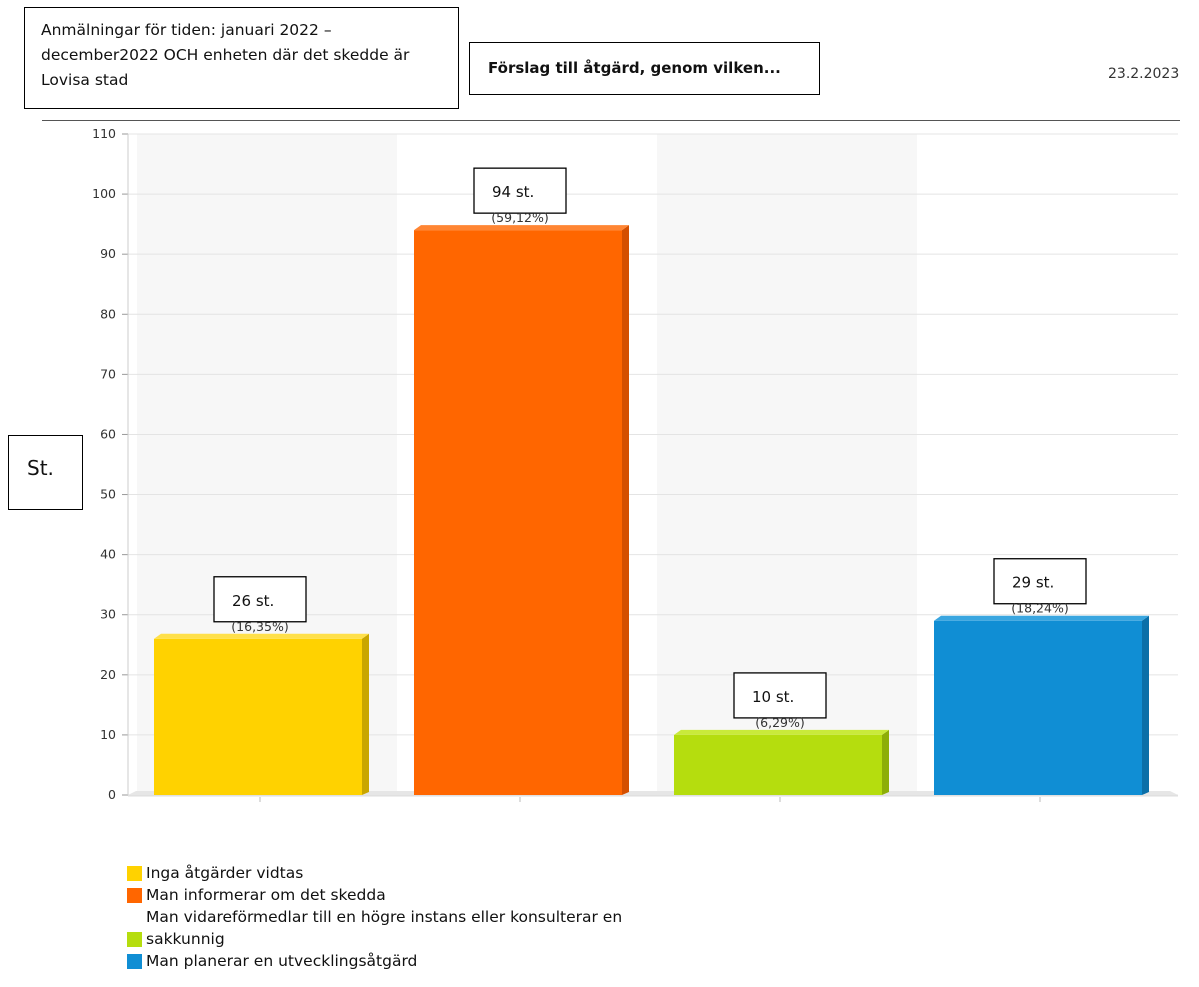  I want to click on legend-item: Man informerar om det skedda, so click(407, 895).